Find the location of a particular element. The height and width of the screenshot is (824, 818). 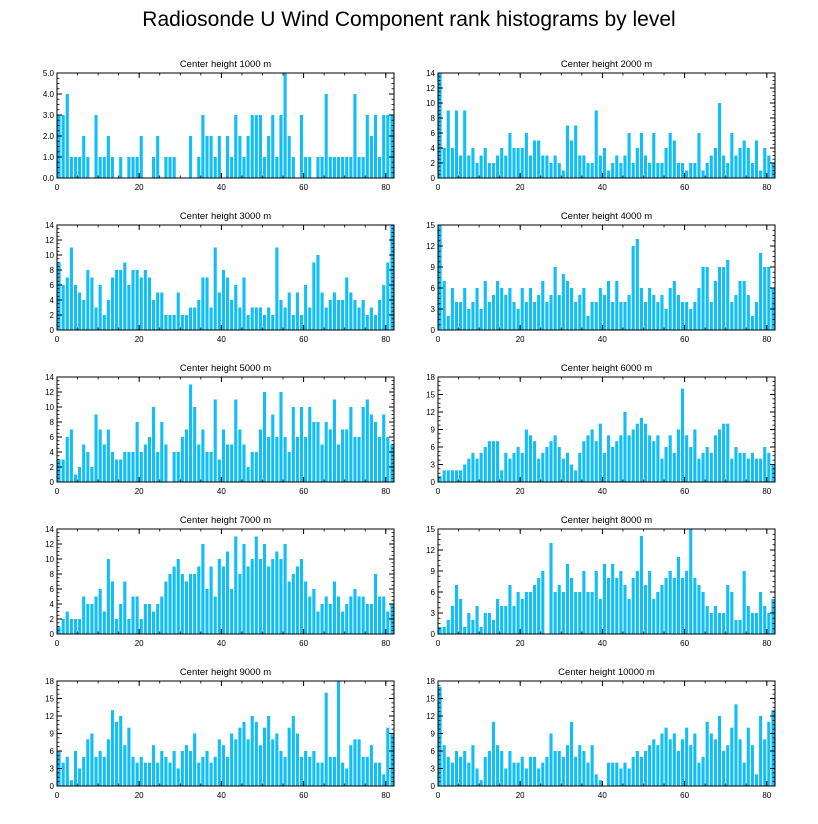

y-tick-label: 9 is located at coordinates (433, 734).